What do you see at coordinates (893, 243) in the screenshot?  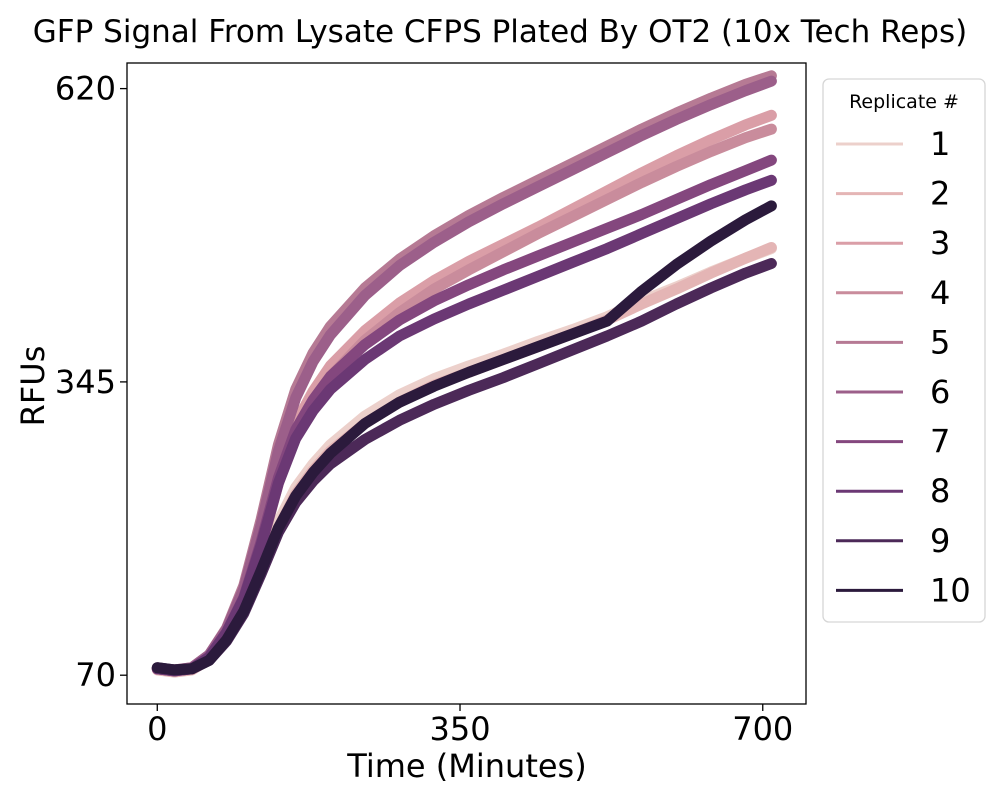 I see `legend-item: 3` at bounding box center [893, 243].